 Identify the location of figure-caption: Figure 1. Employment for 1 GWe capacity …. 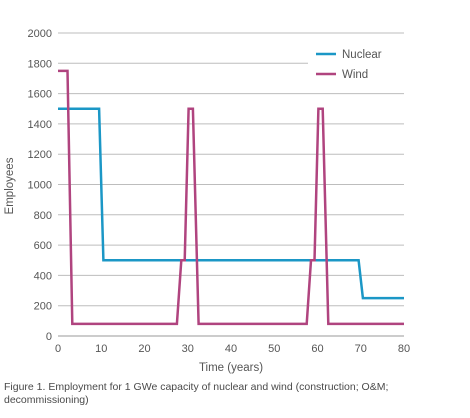
(196, 393).